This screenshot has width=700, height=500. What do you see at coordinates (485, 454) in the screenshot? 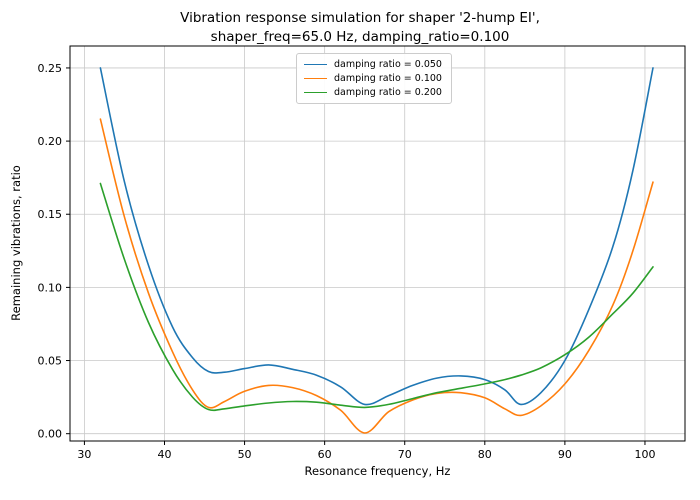
I see `x-tick-label: 80` at bounding box center [485, 454].